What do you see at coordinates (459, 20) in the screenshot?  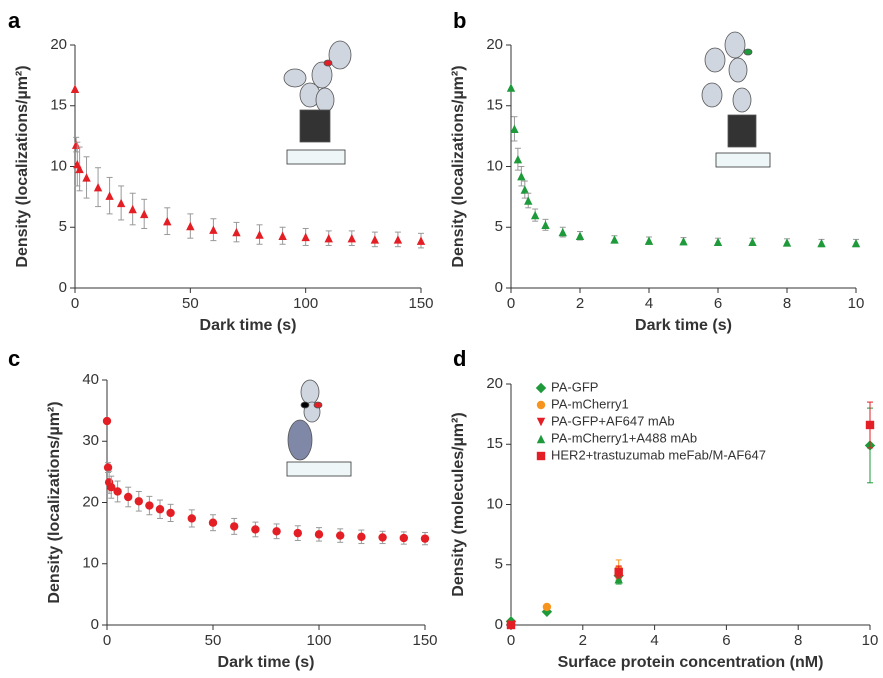 I see `panel-label: b` at bounding box center [459, 20].